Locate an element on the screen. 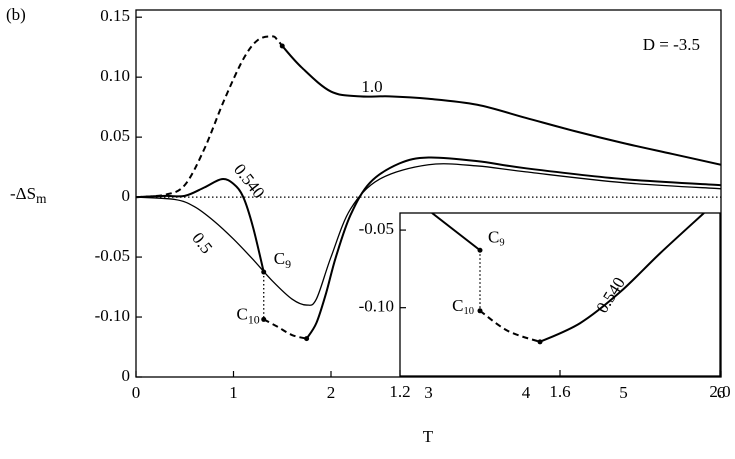 Image resolution: width=735 pixels, height=459 pixels. x-tick-label: 2 is located at coordinates (331, 392).